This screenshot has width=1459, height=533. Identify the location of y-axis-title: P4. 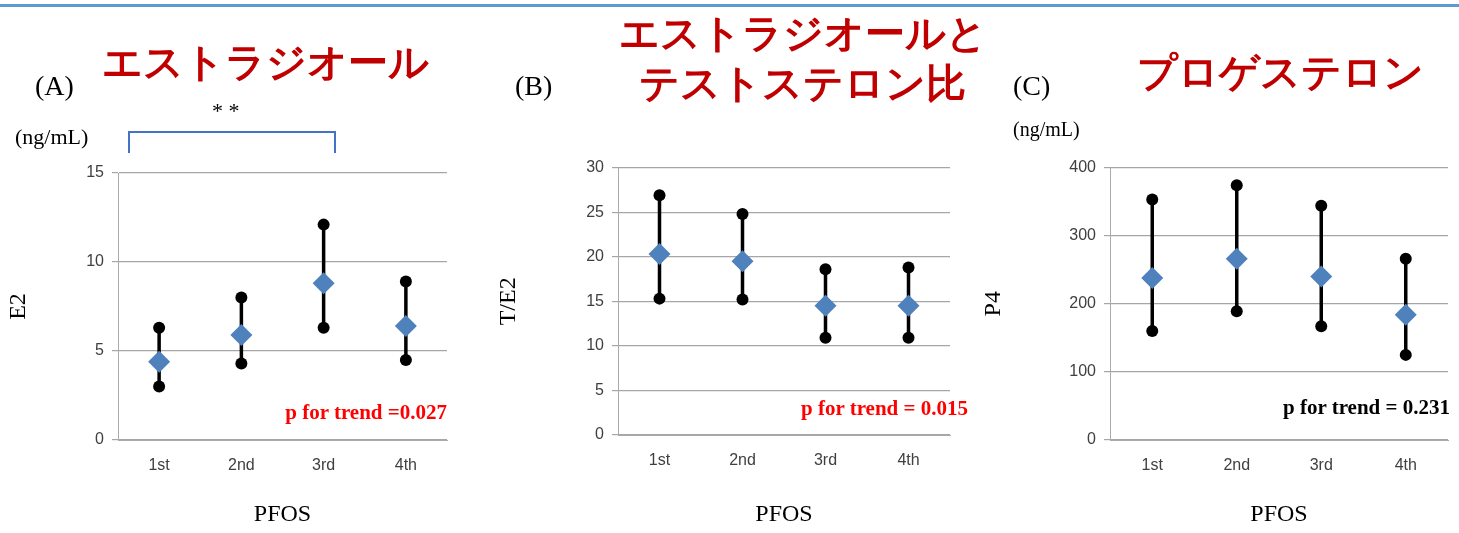
(991, 304).